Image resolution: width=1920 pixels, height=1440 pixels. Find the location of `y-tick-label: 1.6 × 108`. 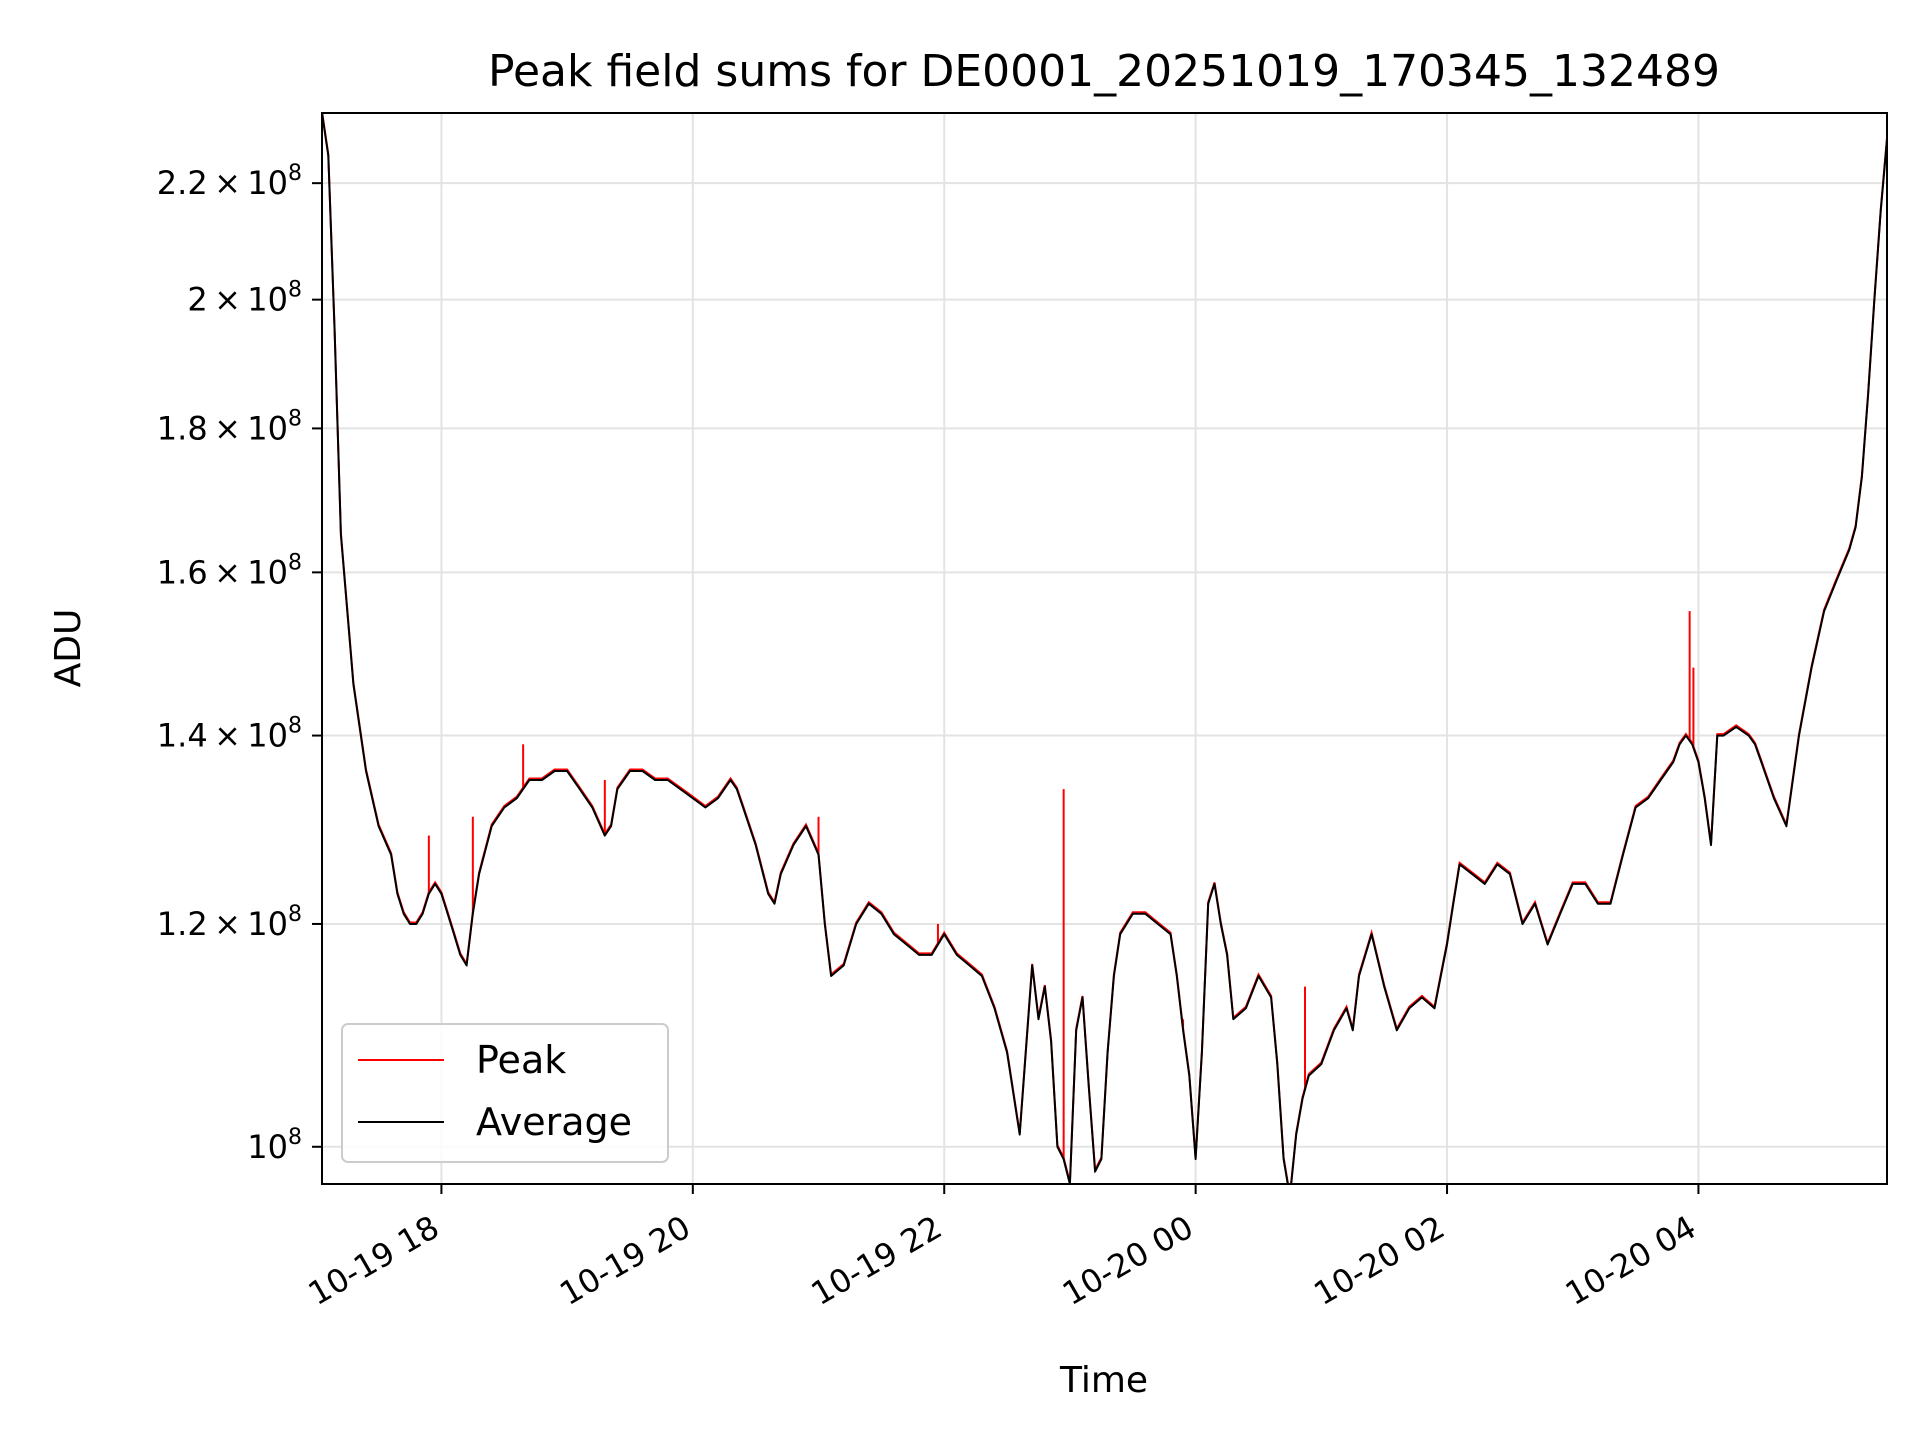

y-tick-label: 1.6 × 108 is located at coordinates (229, 570).